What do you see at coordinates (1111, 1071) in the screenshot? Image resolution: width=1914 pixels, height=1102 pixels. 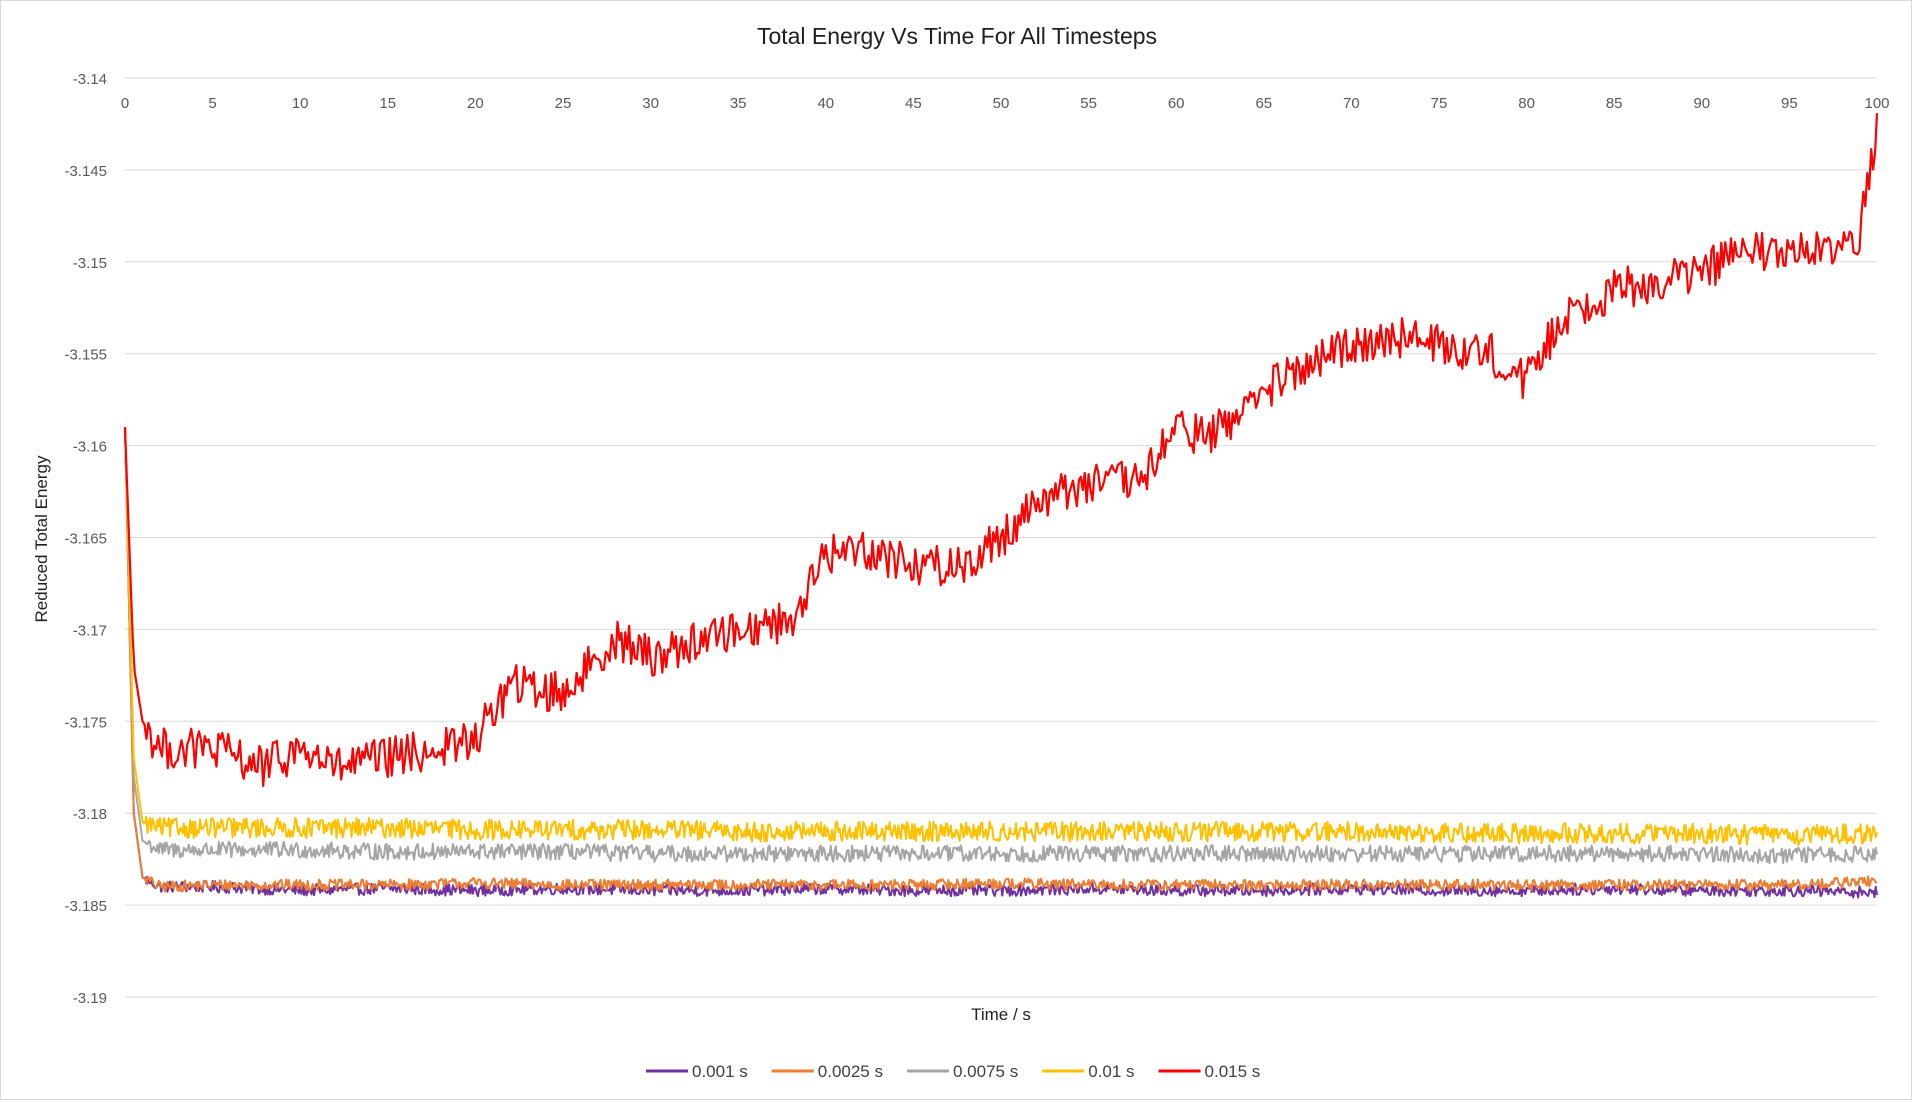 I see `legend-label: 0.01 s` at bounding box center [1111, 1071].